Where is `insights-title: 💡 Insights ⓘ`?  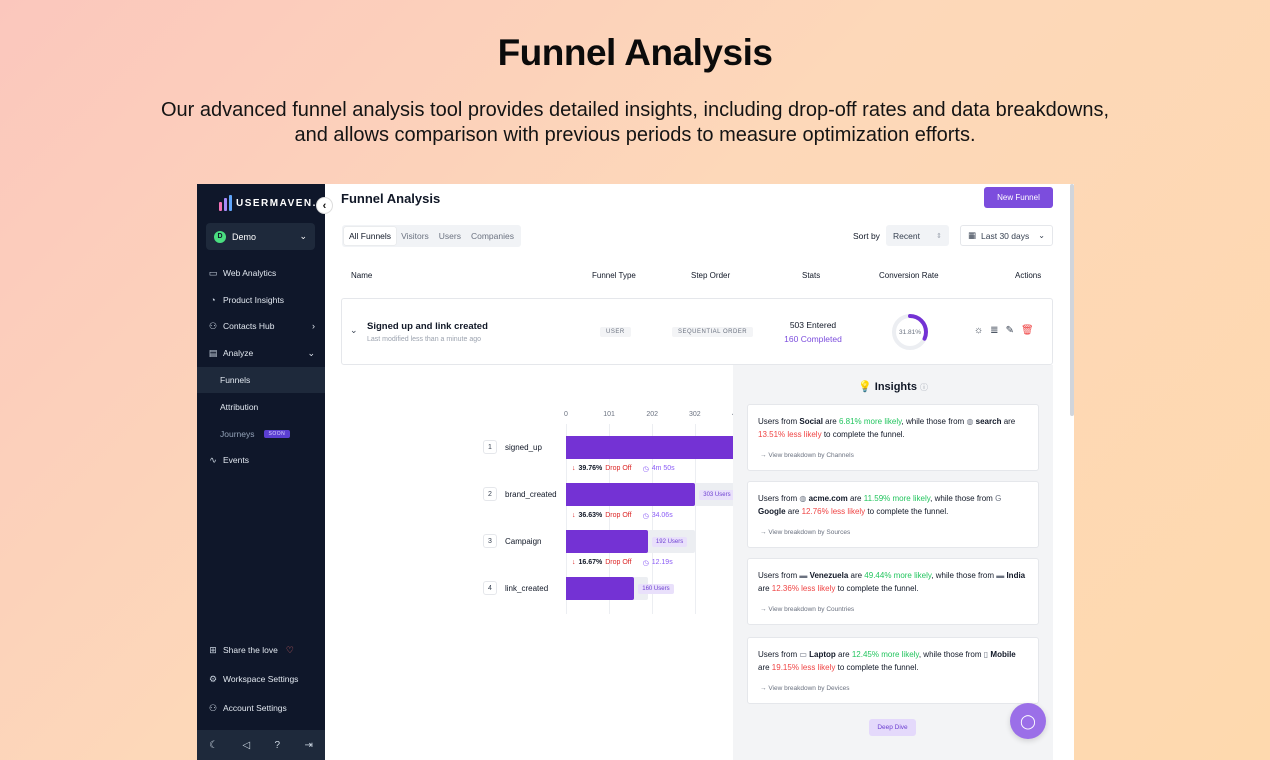
insights-title: 💡 Insights ⓘ is located at coordinates (893, 386).